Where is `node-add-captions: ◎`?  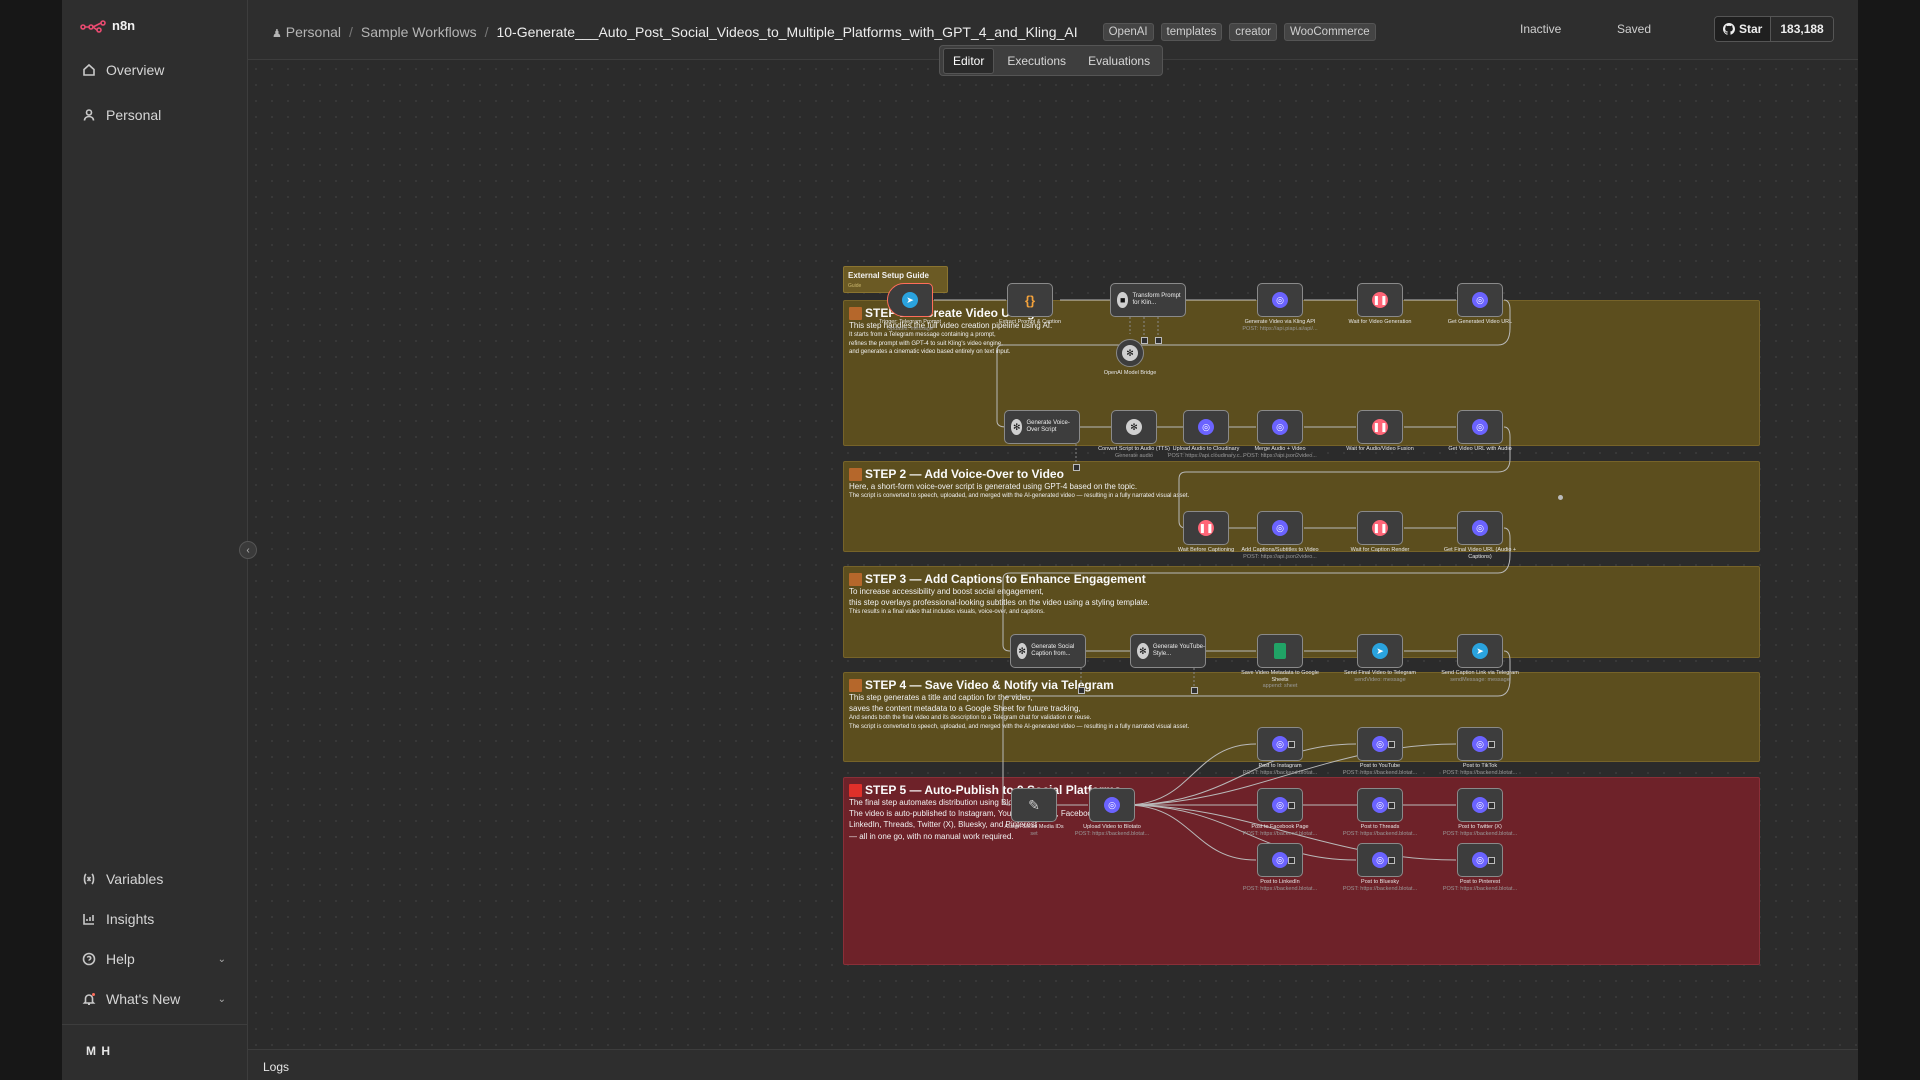 node-add-captions: ◎ is located at coordinates (1280, 528).